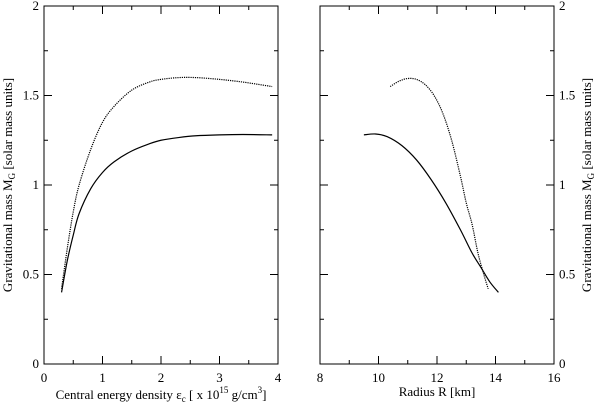  I want to click on left-y-tick-label: 1.5, so click(31, 95).